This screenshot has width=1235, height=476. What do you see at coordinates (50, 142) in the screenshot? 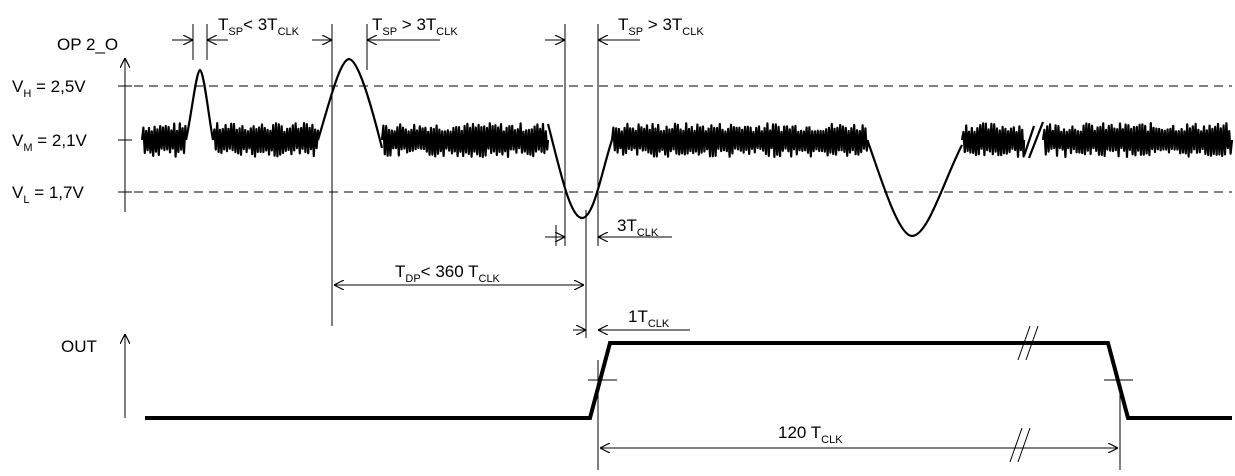
I see `vm-label: VM = 2,1V` at bounding box center [50, 142].